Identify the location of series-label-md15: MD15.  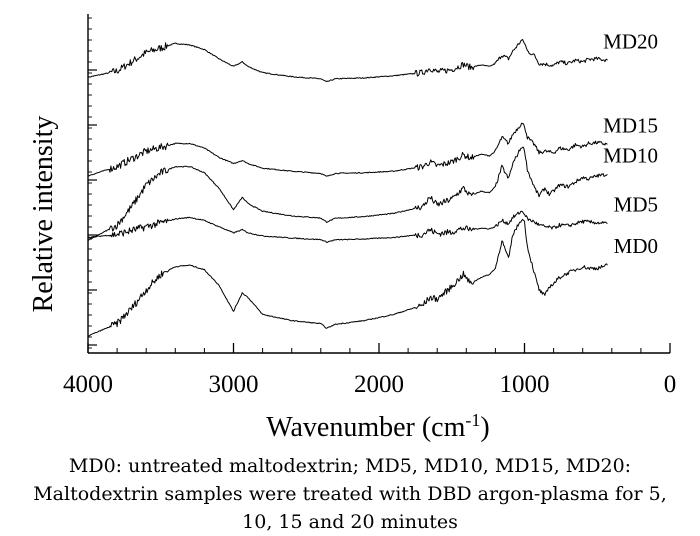
(630, 125).